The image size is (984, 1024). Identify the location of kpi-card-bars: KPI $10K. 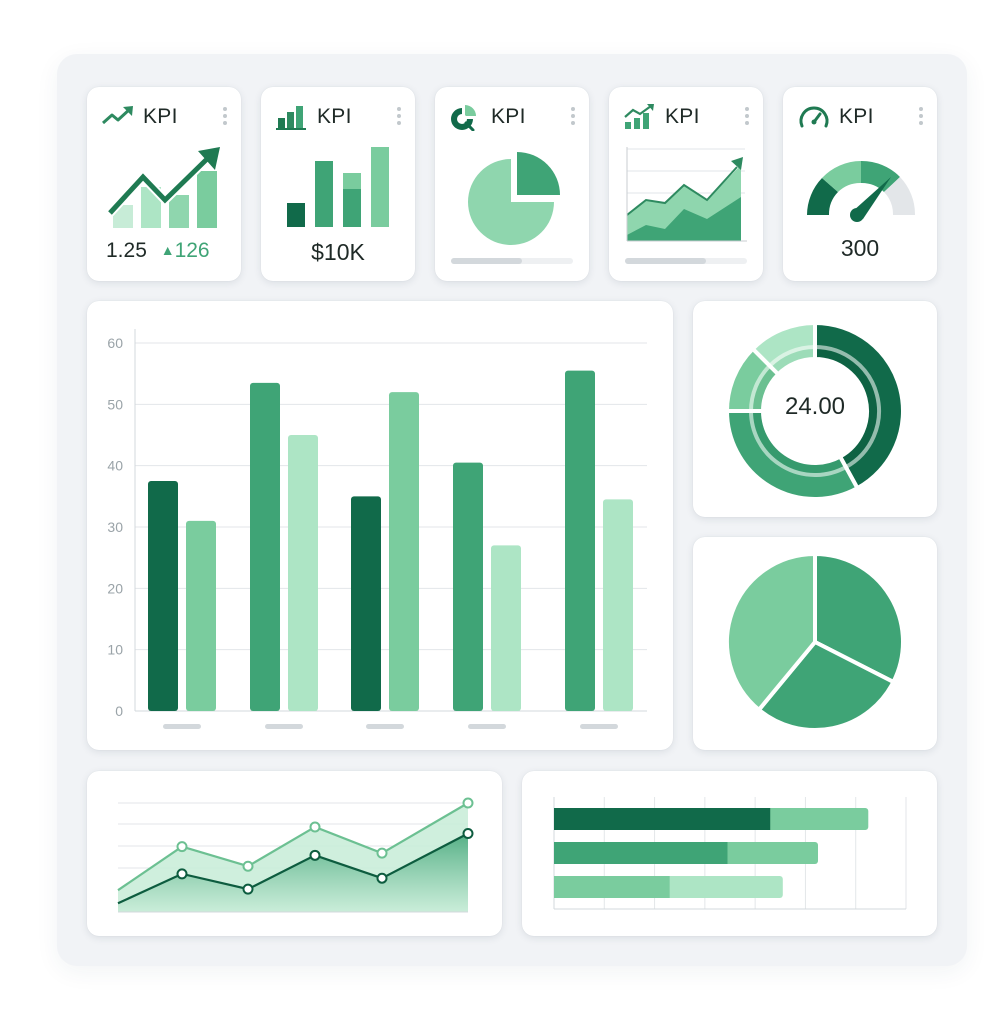
(338, 184).